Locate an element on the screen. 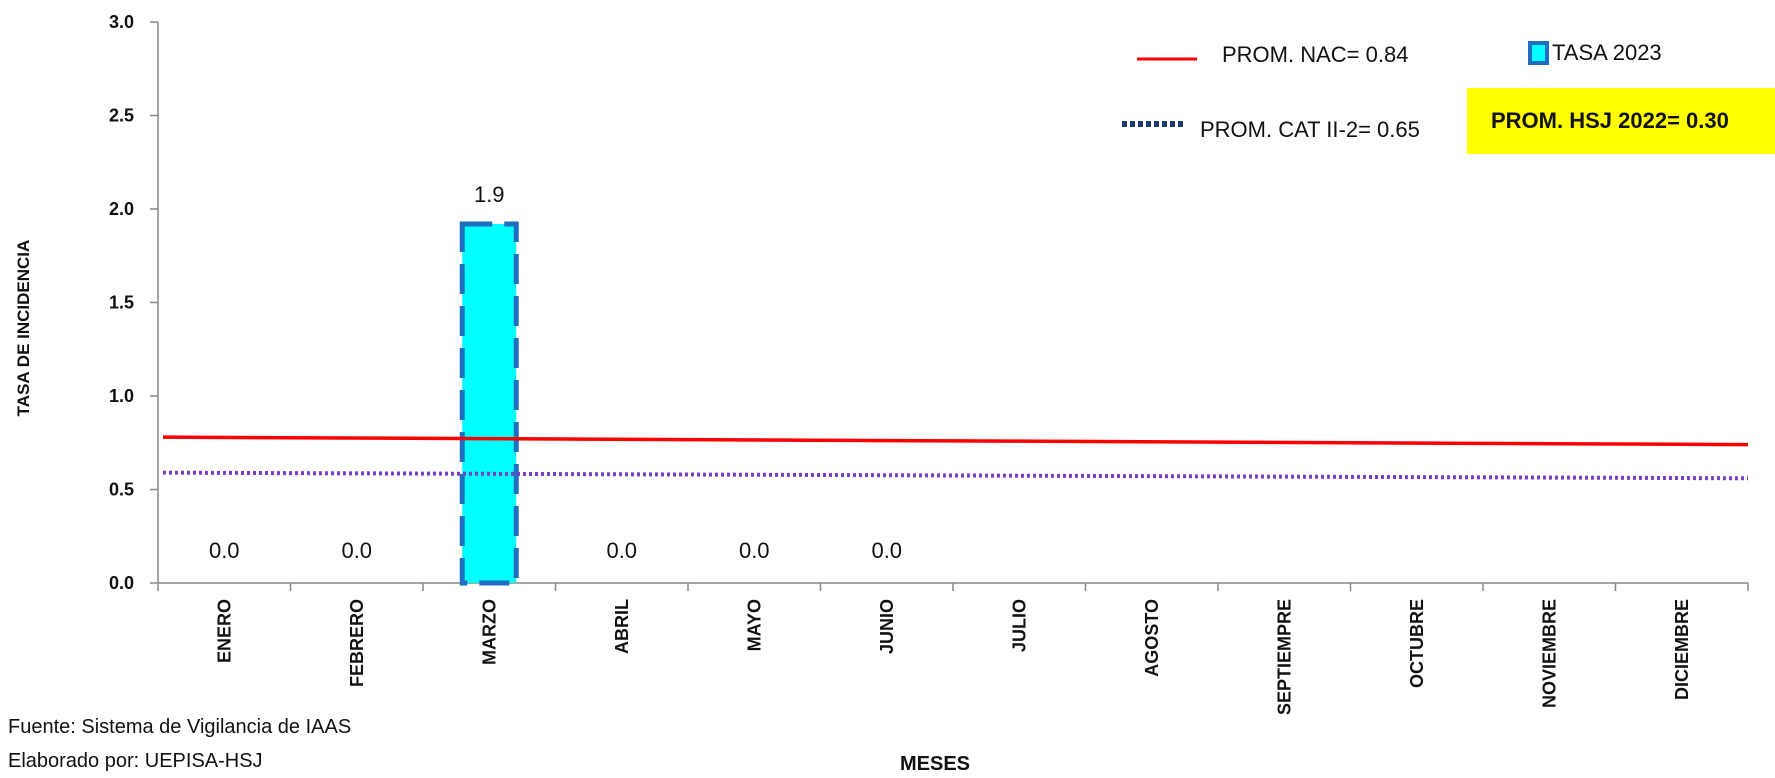 This screenshot has height=778, width=1775. x-tick-label: ABRIL is located at coordinates (622, 626).